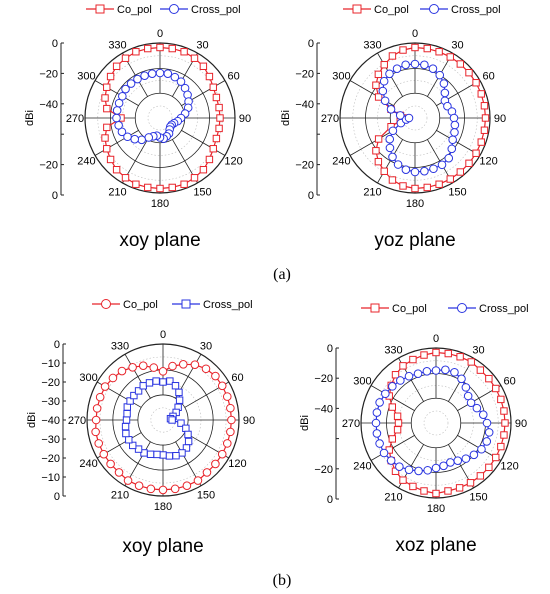  What do you see at coordinates (160, 34) in the screenshot?
I see `angle-tick-label: 0` at bounding box center [160, 34].